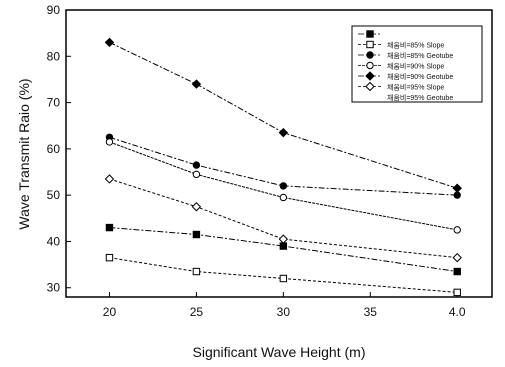 The image size is (505, 367). I want to click on y-tick-label: 40, so click(54, 241).